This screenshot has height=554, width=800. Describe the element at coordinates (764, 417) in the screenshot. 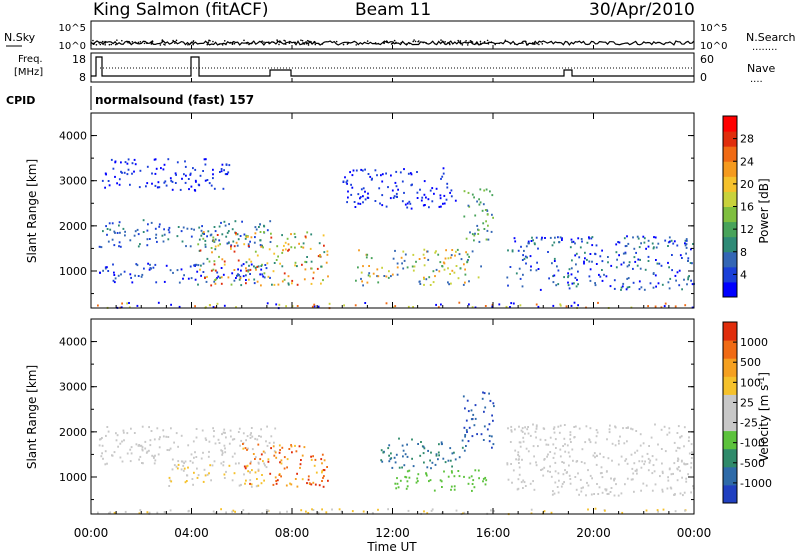

I see `velocity-colorbar-label: Velocity [m s-1]` at that location.